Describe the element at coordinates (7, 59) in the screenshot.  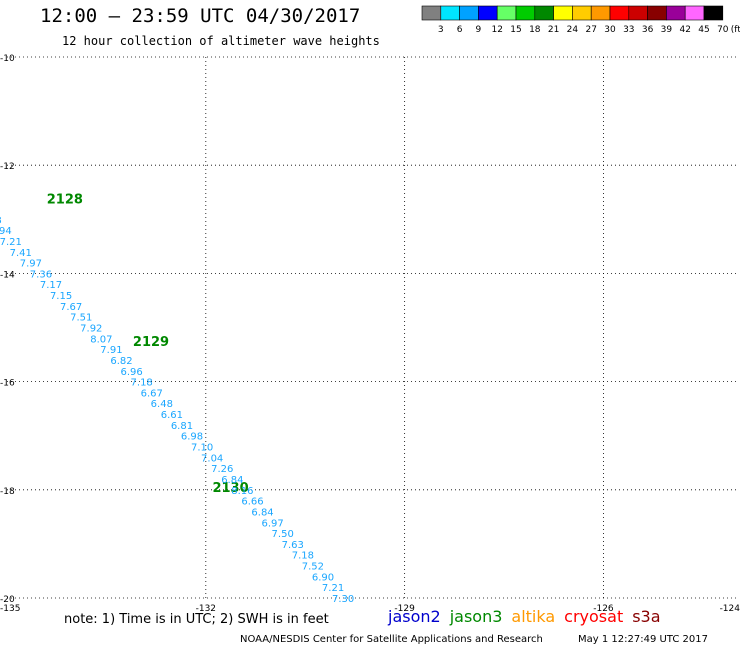
I see `latitude-tick-label: -10` at that location.